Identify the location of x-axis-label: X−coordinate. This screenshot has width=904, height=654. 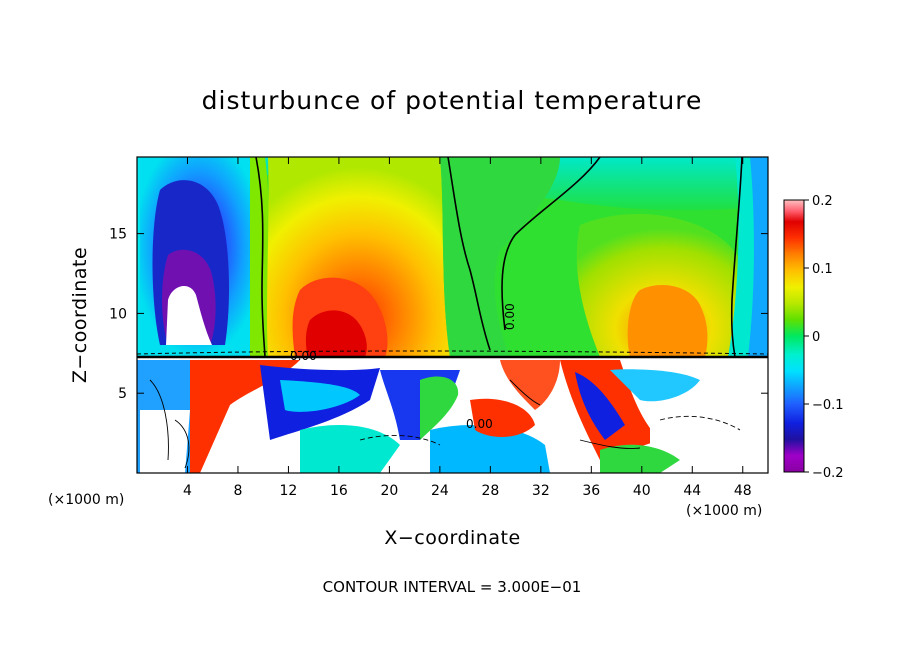
(452, 538).